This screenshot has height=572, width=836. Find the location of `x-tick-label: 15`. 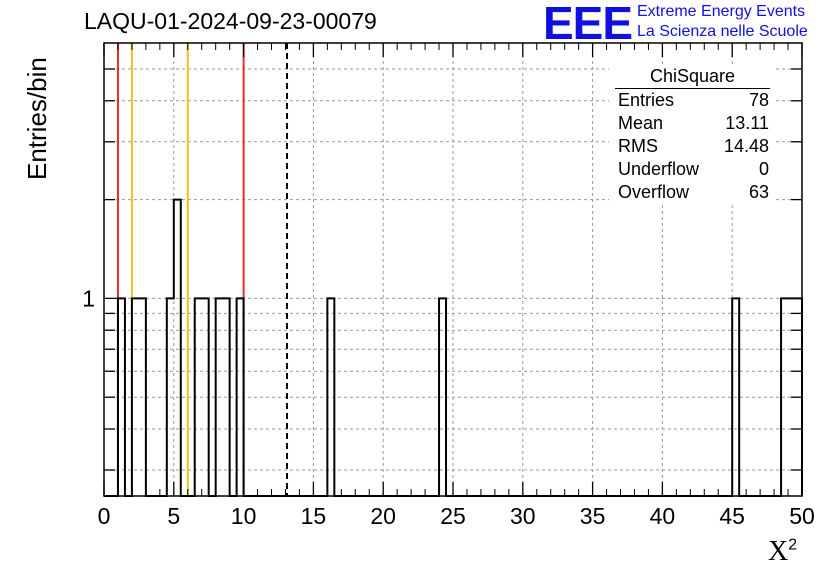

x-tick-label: 15 is located at coordinates (314, 516).